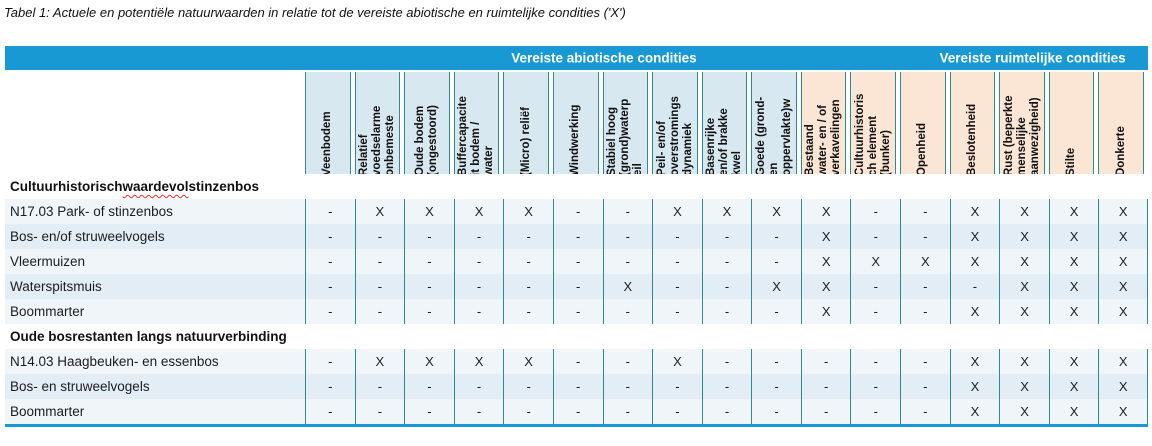 The image size is (1152, 446). I want to click on row-label: Bos- en/of struweelvogels, so click(155, 236).